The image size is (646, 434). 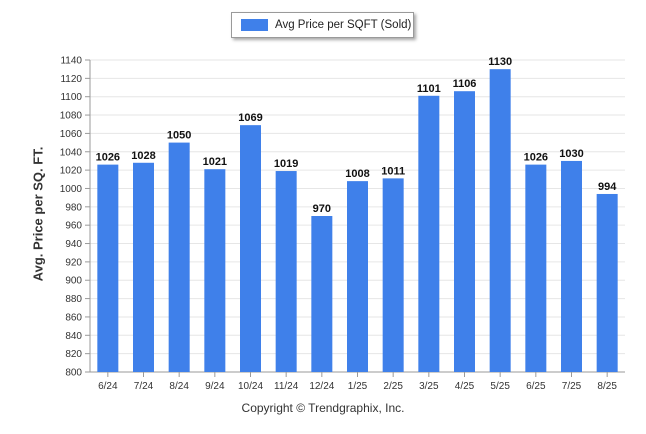 What do you see at coordinates (572, 386) in the screenshot?
I see `x-tick-label: 7/25` at bounding box center [572, 386].